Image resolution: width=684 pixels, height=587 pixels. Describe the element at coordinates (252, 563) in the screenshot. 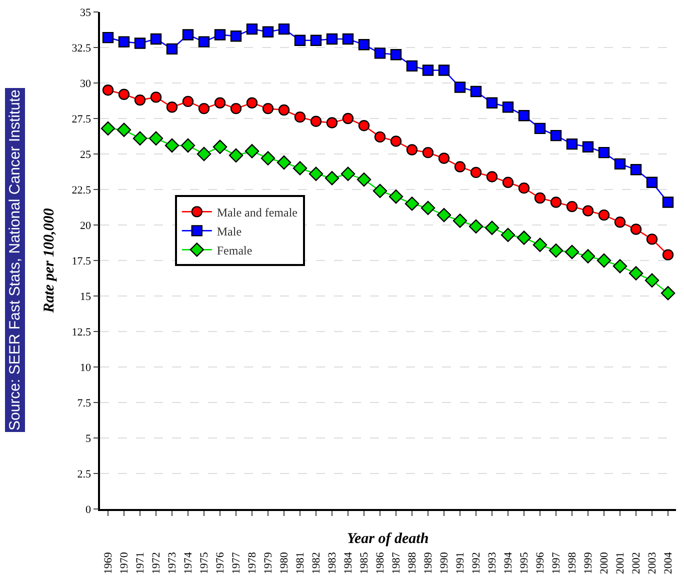

I see `x-tick-label: 1978` at that location.